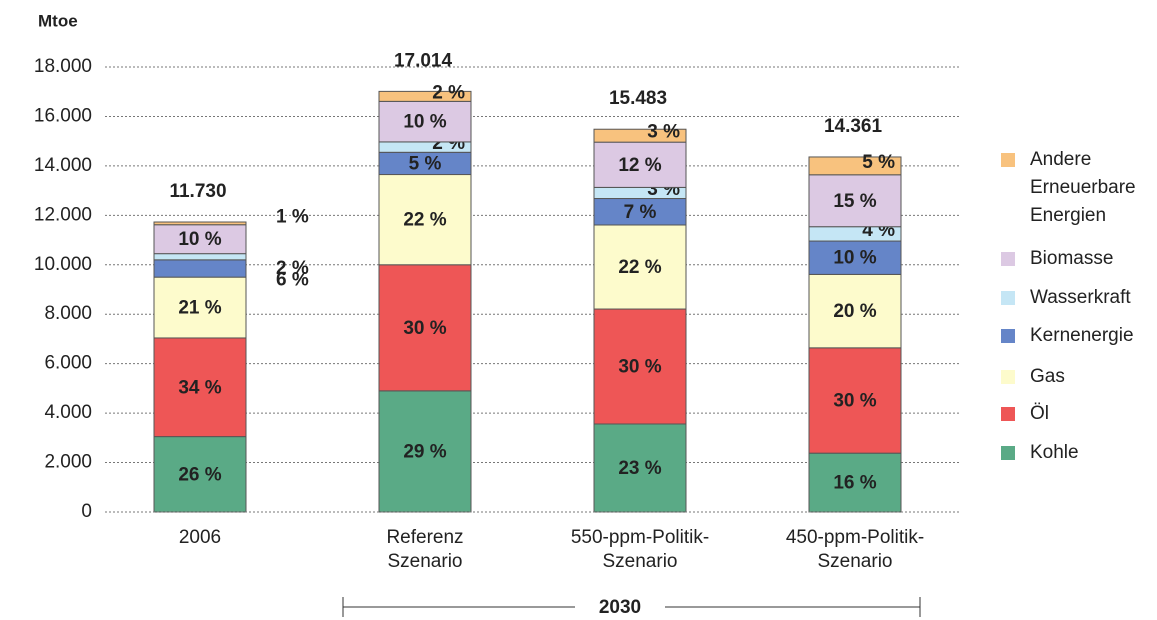  What do you see at coordinates (663, 132) in the screenshot?
I see `value-label: 3 %` at bounding box center [663, 132].